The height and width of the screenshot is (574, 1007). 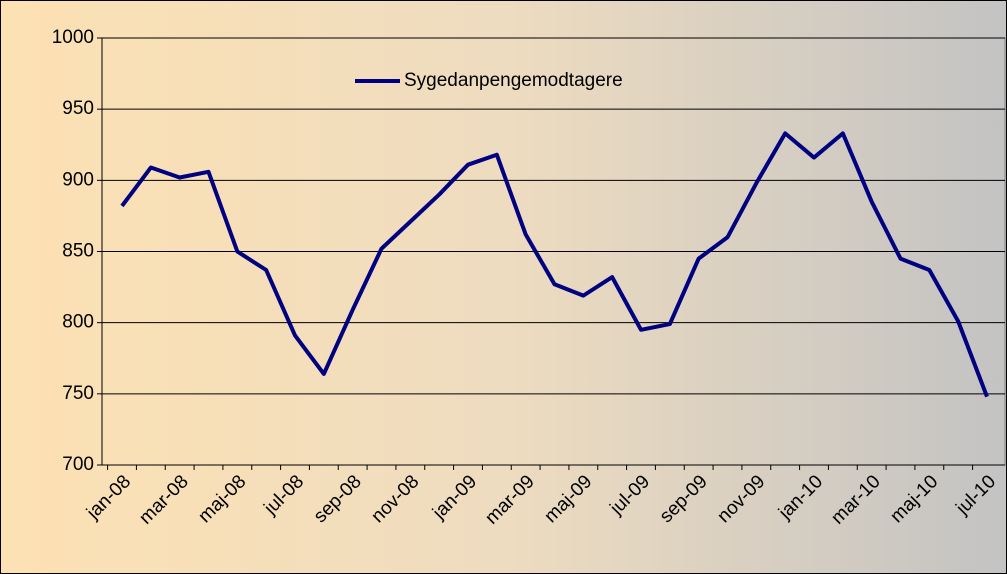 I want to click on y-tick-label: 850, so click(x=78, y=251).